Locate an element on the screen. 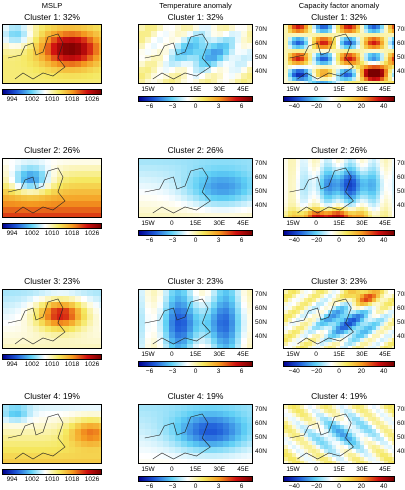 The height and width of the screenshot is (490, 405). colorbar-tick: −6 is located at coordinates (149, 371).